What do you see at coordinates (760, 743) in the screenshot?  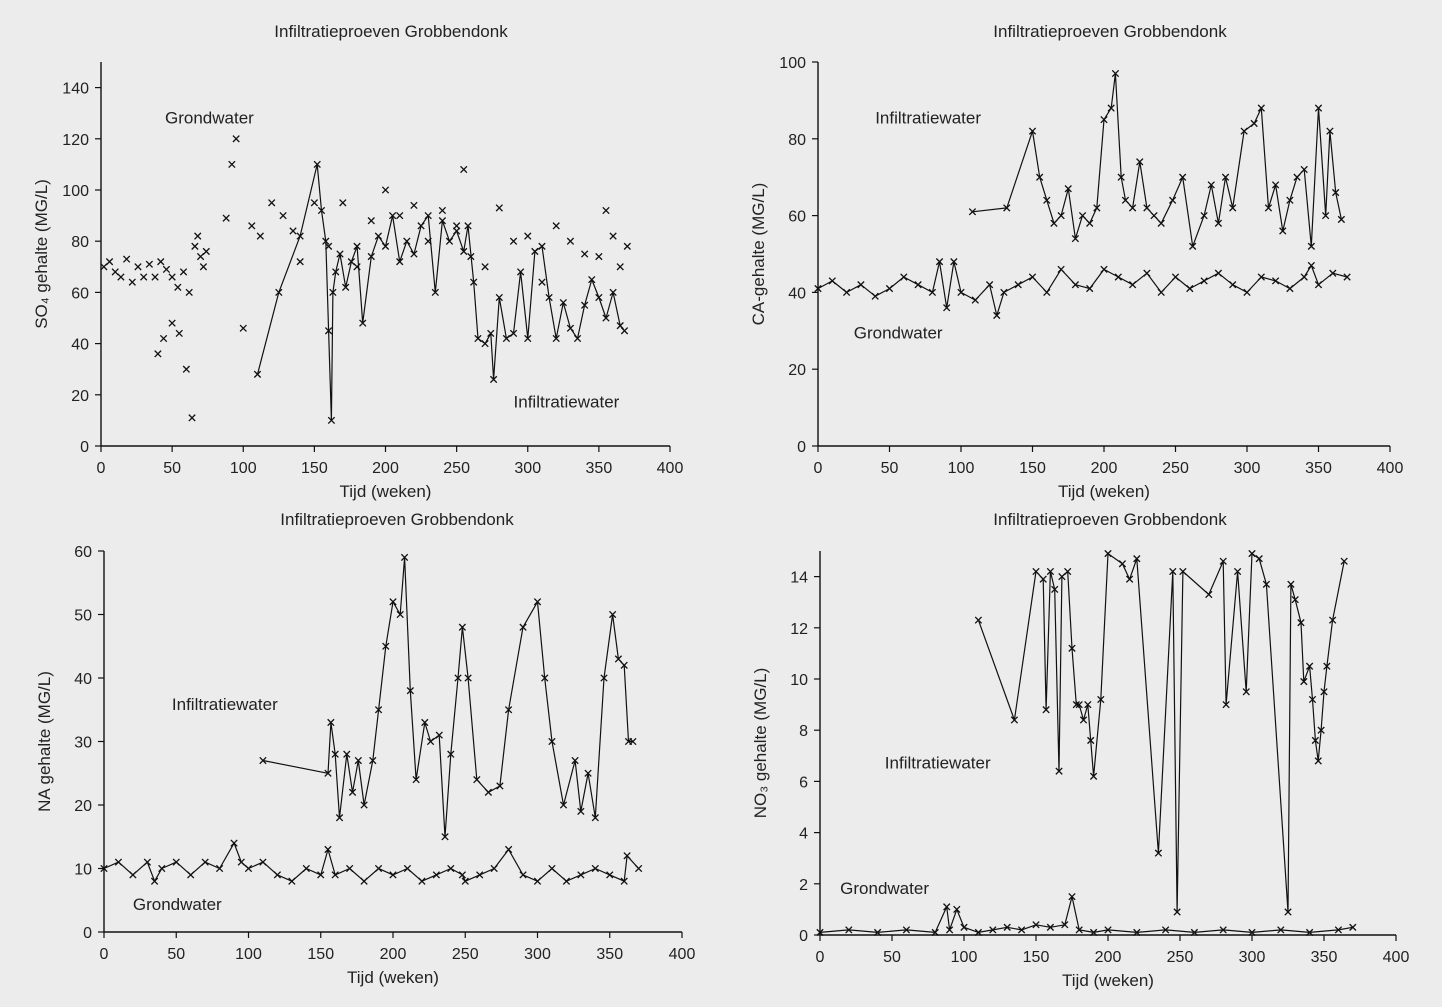 I see `y-axis-label: NO₃ gehalte (MG/L)` at bounding box center [760, 743].